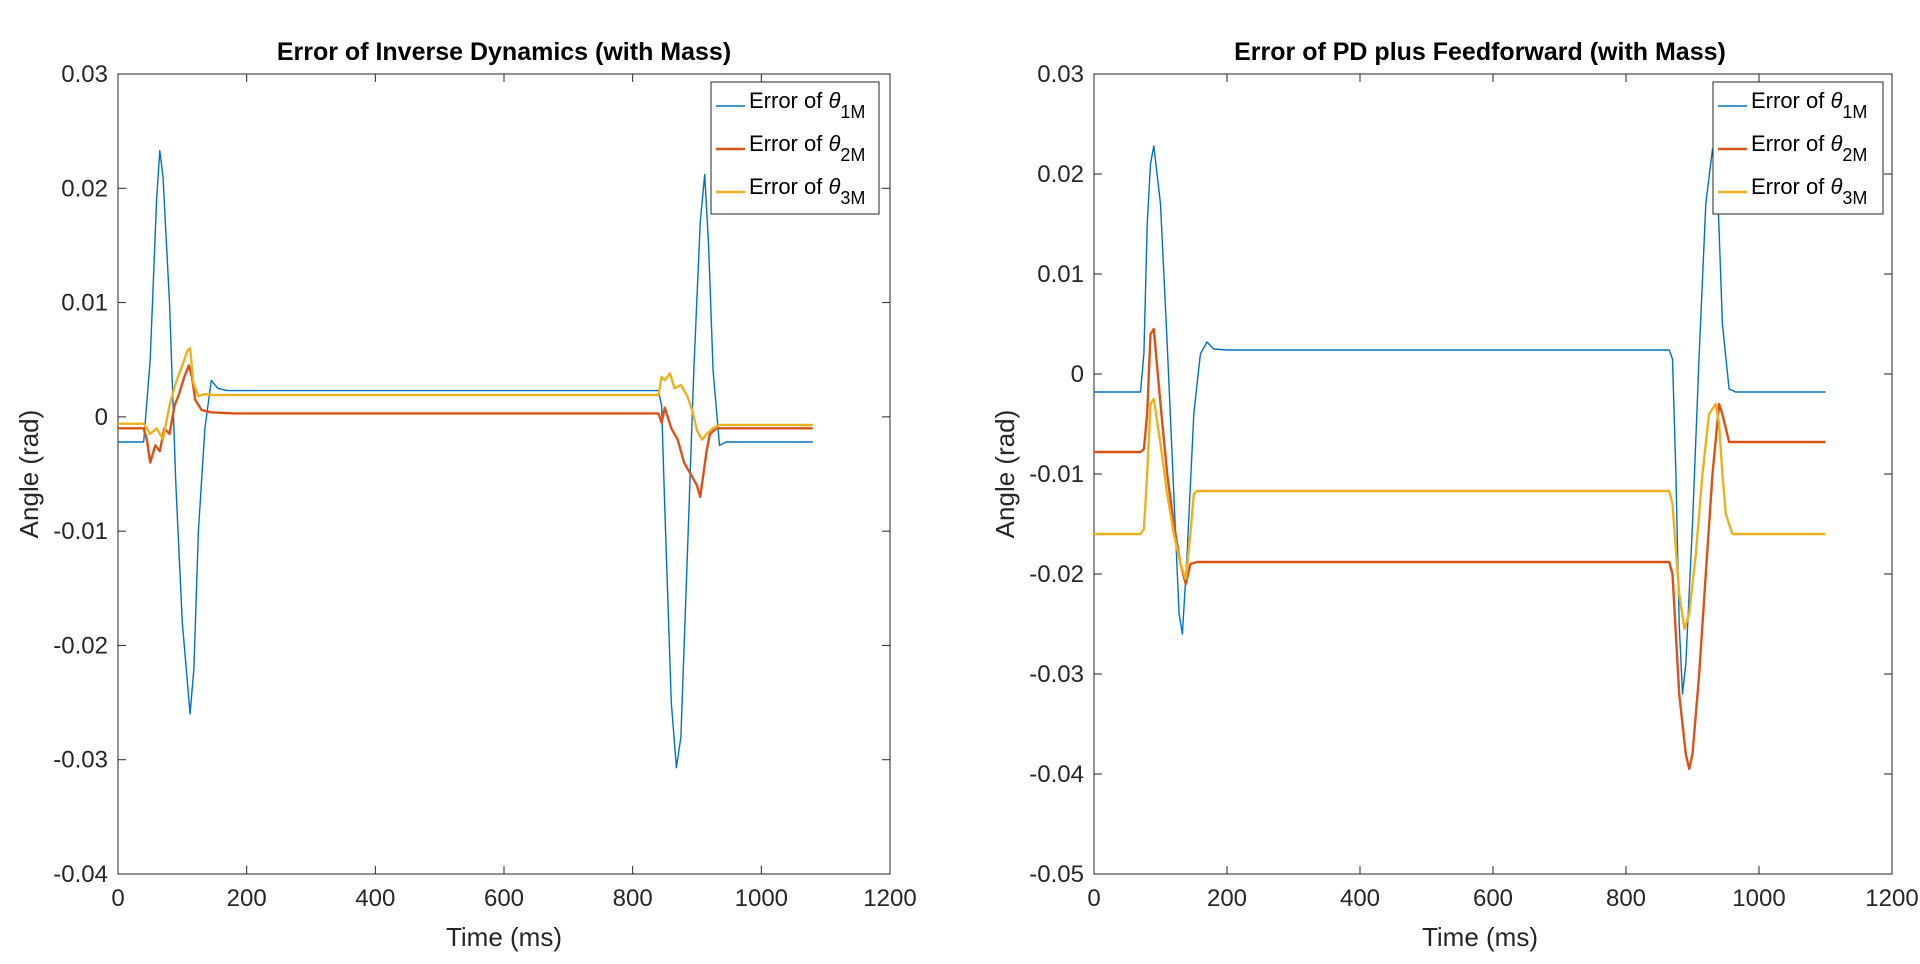 This screenshot has height=964, width=1920. Describe the element at coordinates (504, 52) in the screenshot. I see `chart-title: Error of Inverse Dynamics (with Mass)` at that location.